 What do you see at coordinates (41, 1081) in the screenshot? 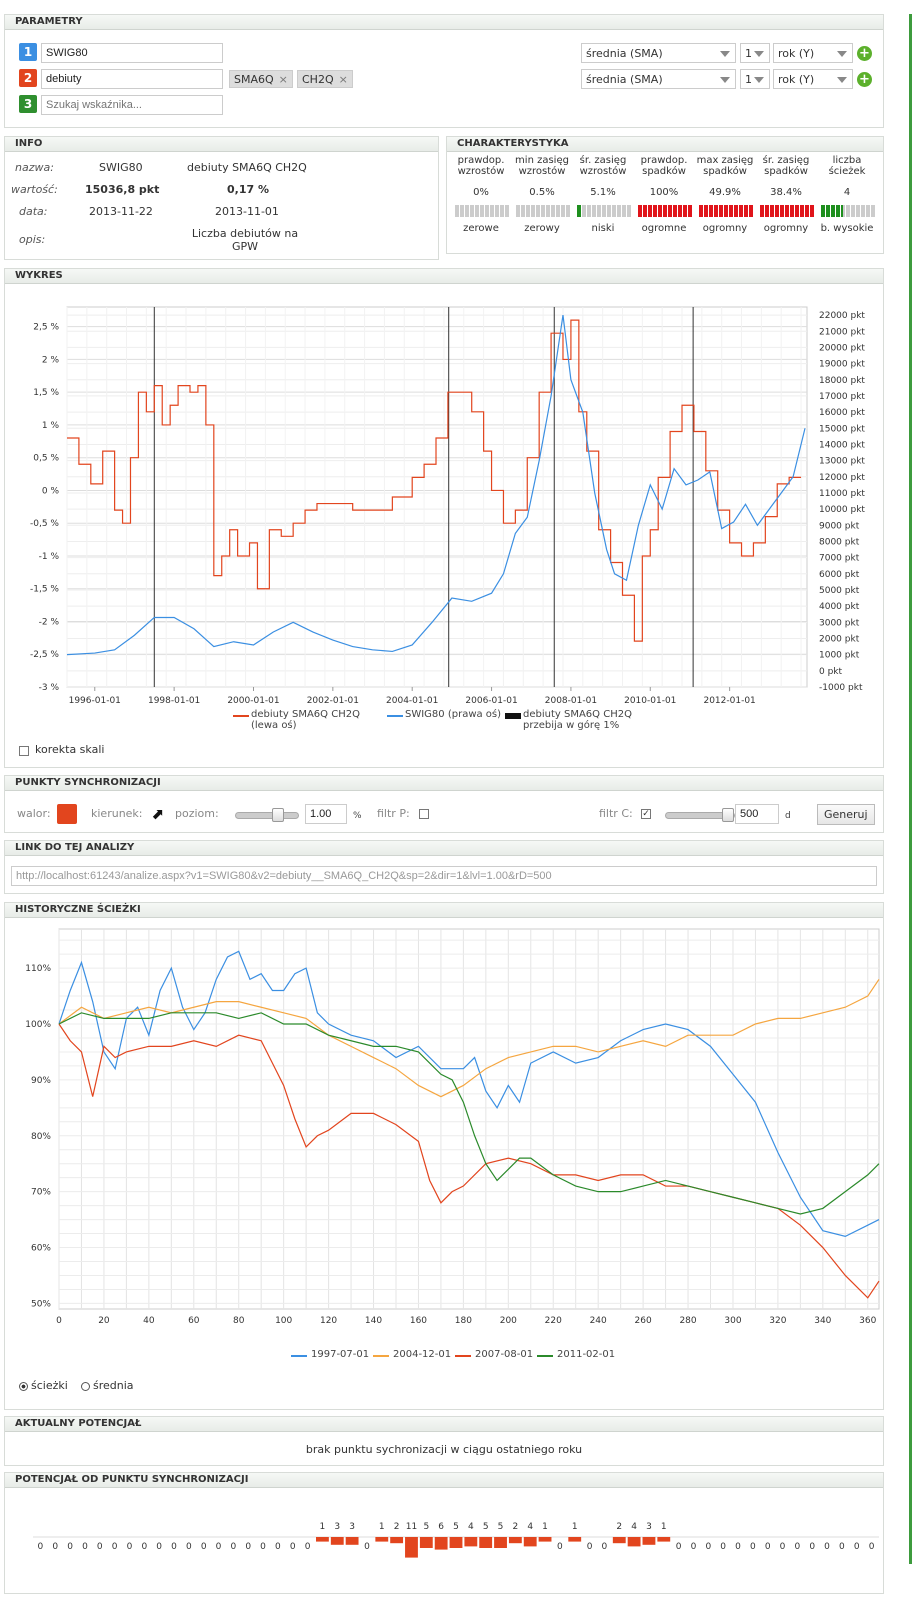
I see `y-tick-label: 90%` at bounding box center [41, 1081].